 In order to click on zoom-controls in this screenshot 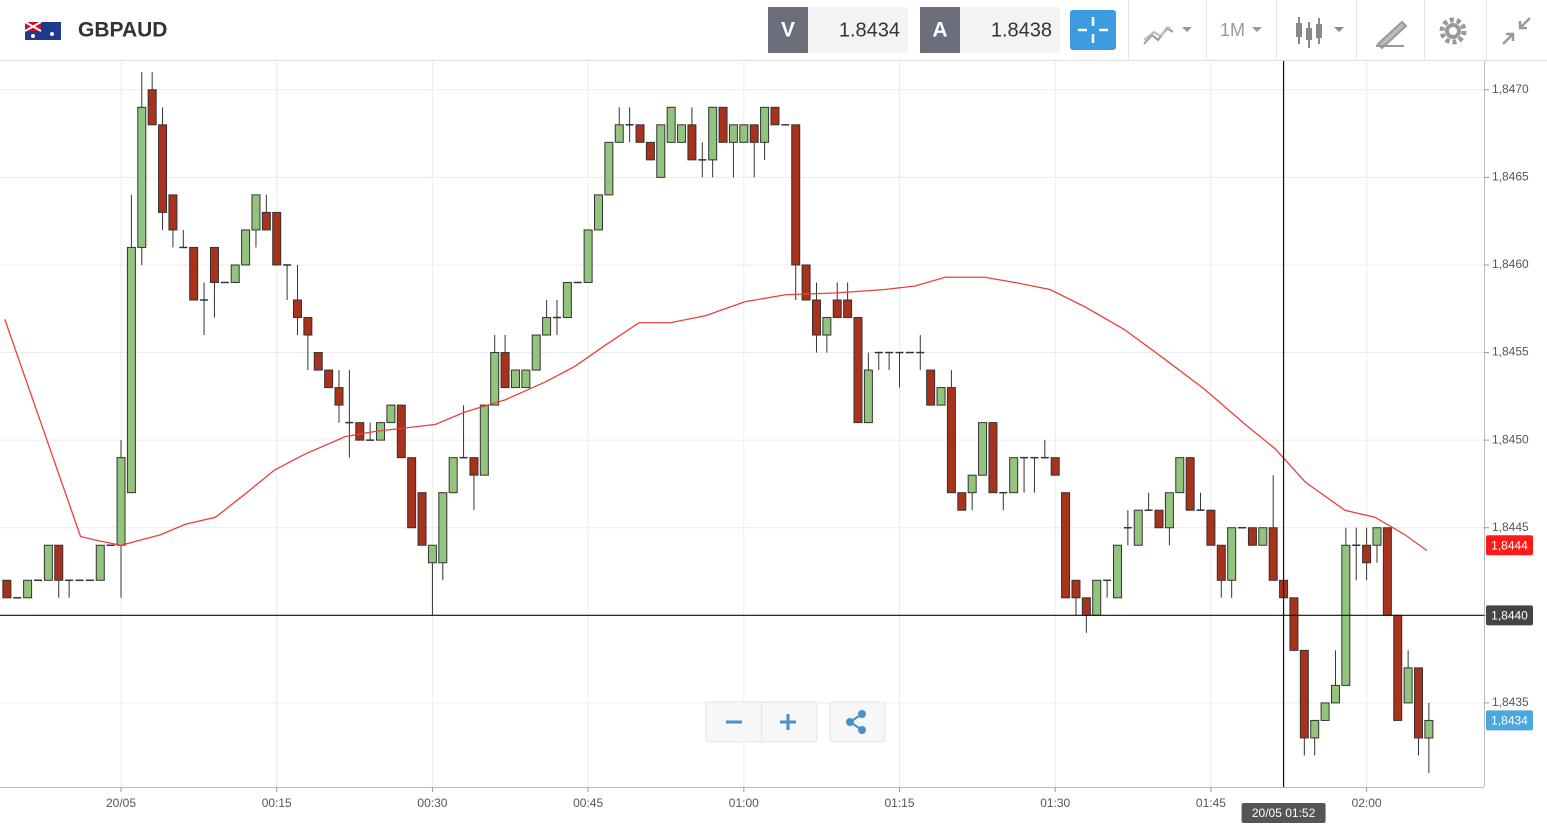, I will do `click(795, 722)`.